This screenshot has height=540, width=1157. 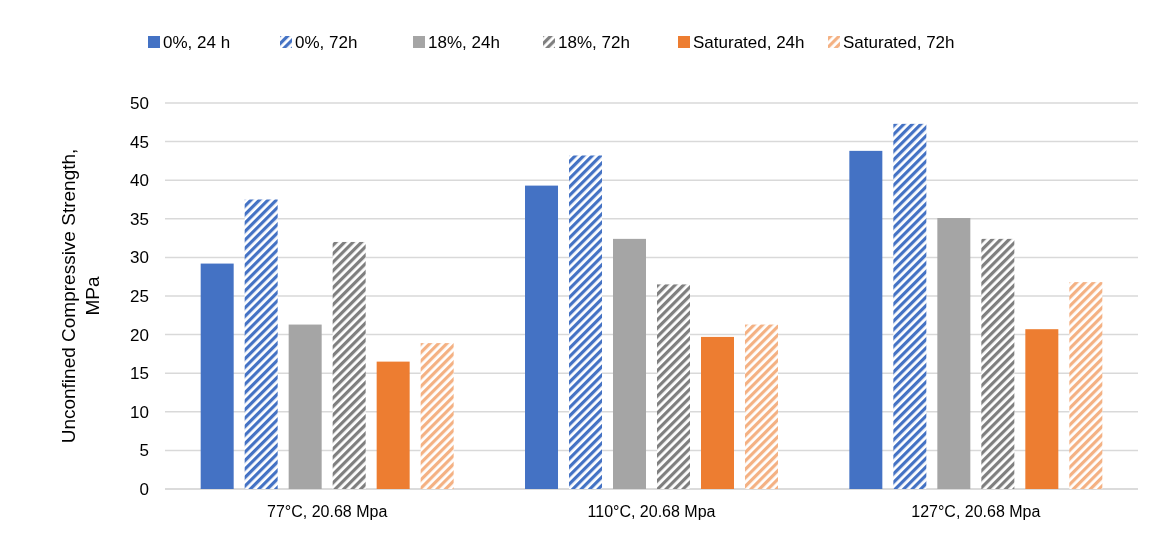 What do you see at coordinates (327, 511) in the screenshot?
I see `x-tick-label: 77°C, 20.68 Mpa` at bounding box center [327, 511].